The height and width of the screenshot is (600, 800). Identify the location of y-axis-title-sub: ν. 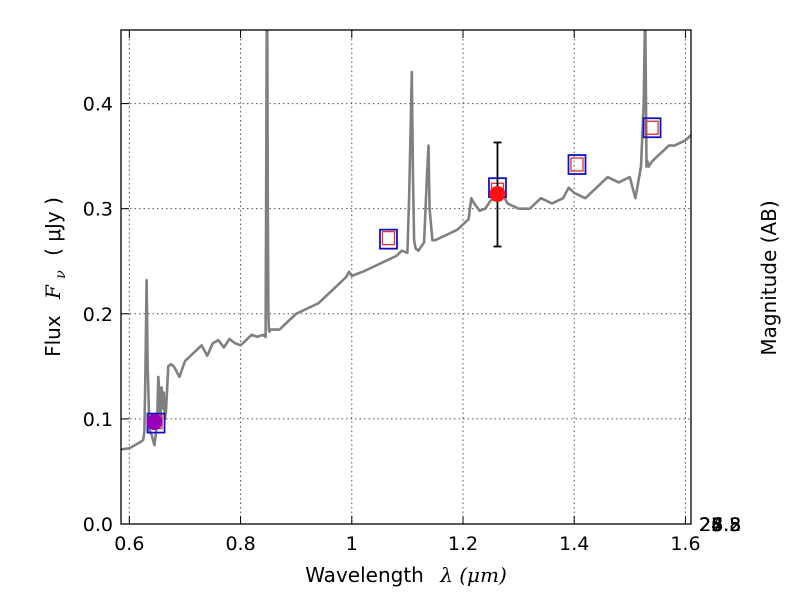
(61, 274).